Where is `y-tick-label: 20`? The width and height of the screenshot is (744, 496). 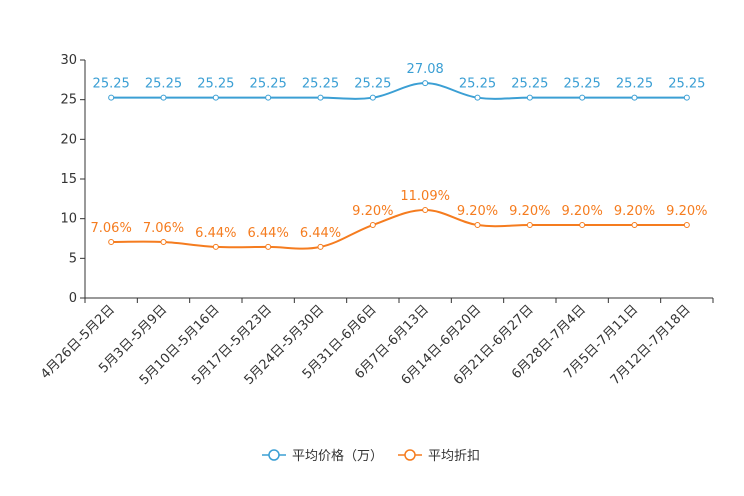 y-tick-label: 20 is located at coordinates (68, 139).